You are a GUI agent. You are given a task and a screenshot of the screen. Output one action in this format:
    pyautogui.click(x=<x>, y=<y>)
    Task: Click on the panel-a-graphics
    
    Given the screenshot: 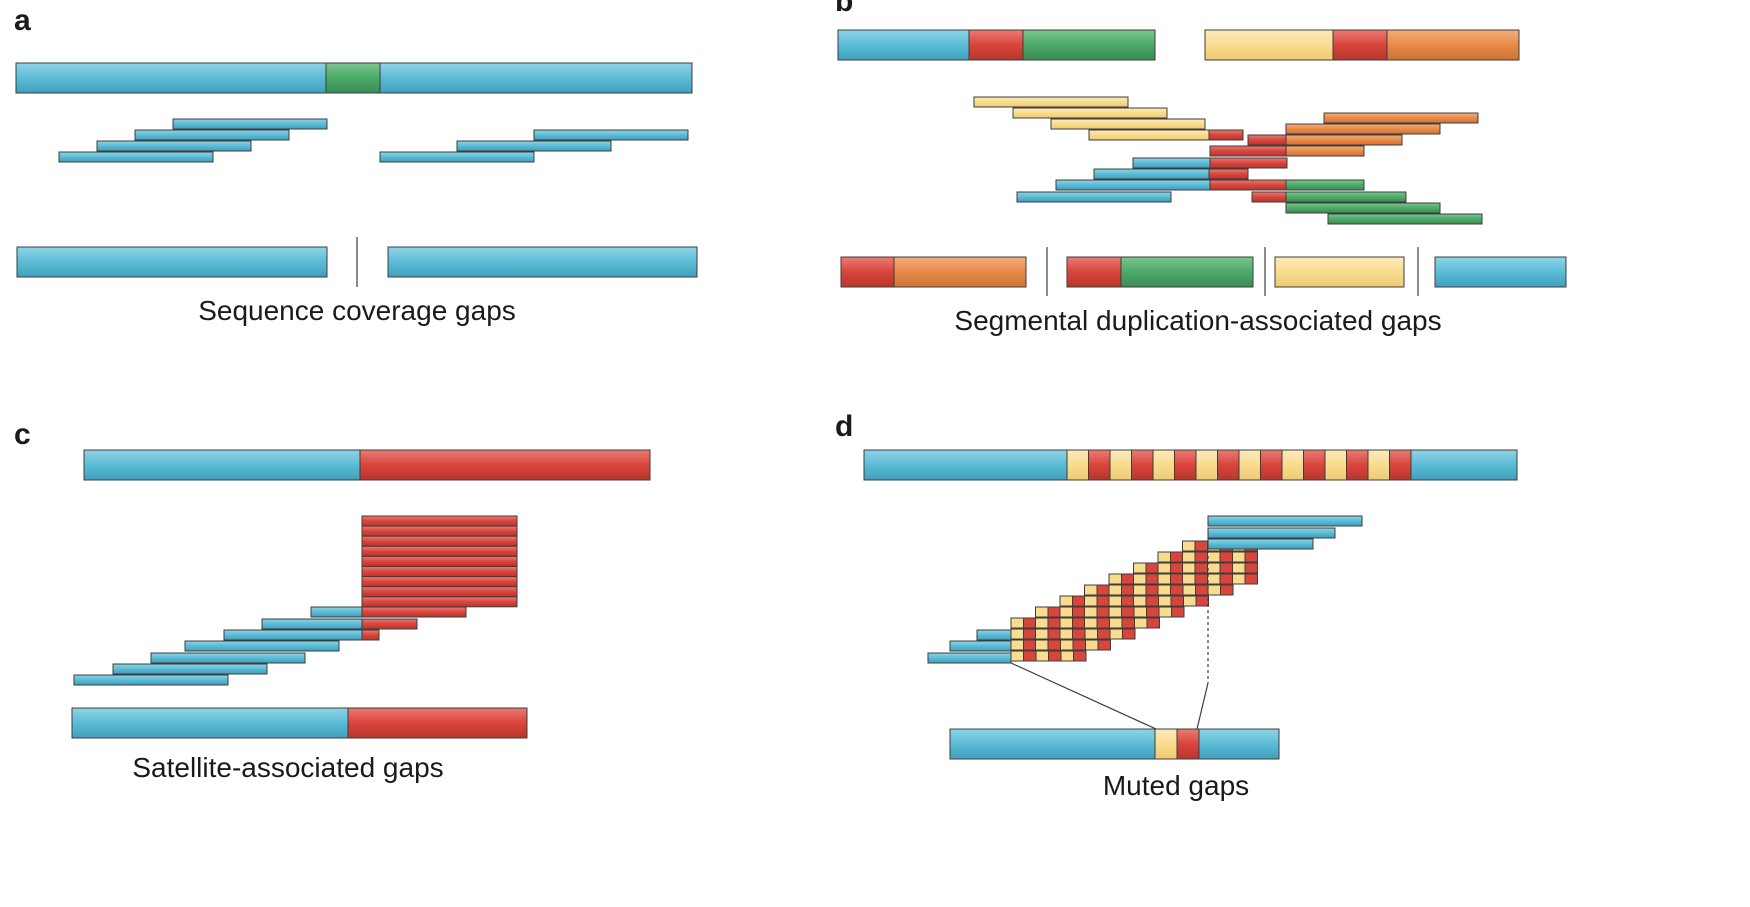 What is the action you would take?
    pyautogui.click(x=356, y=174)
    